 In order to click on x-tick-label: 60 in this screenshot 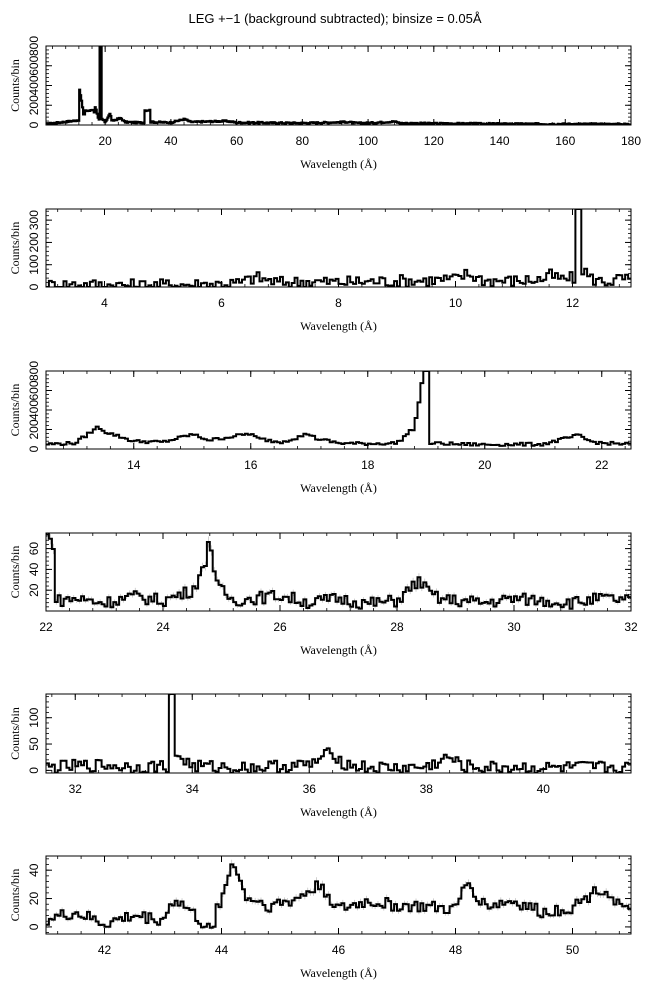, I will do `click(237, 141)`.